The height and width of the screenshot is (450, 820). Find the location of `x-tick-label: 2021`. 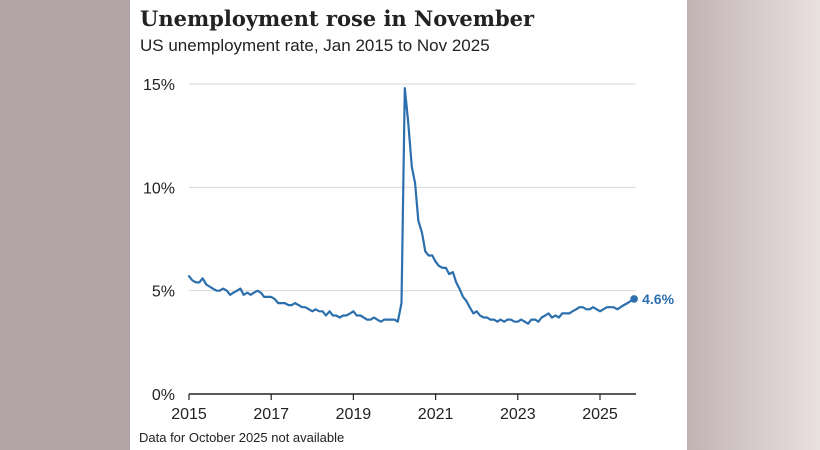

x-tick-label: 2021 is located at coordinates (436, 414).